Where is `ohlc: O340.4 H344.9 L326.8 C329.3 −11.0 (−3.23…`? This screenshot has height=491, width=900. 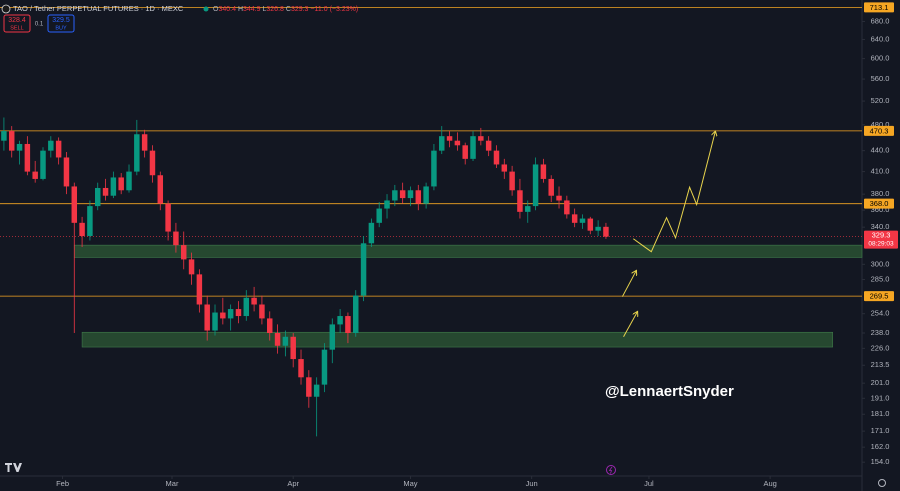 ohlc: O340.4 H344.9 L326.8 C329.3 −11.0 (−3.23… is located at coordinates (285, 9).